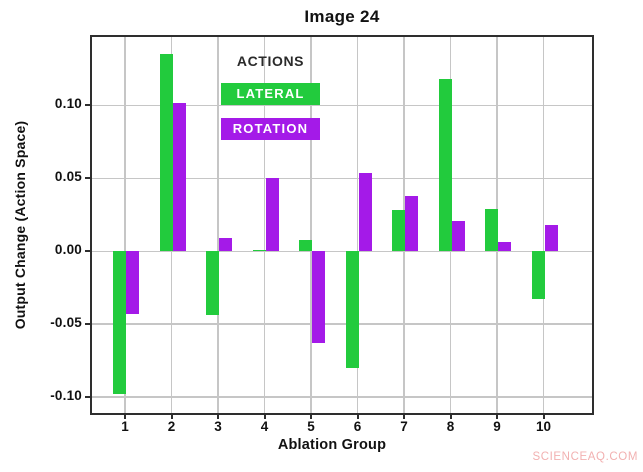 The image size is (643, 472). What do you see at coordinates (66, 323) in the screenshot?
I see `y-tick-label: -0.05` at bounding box center [66, 323].